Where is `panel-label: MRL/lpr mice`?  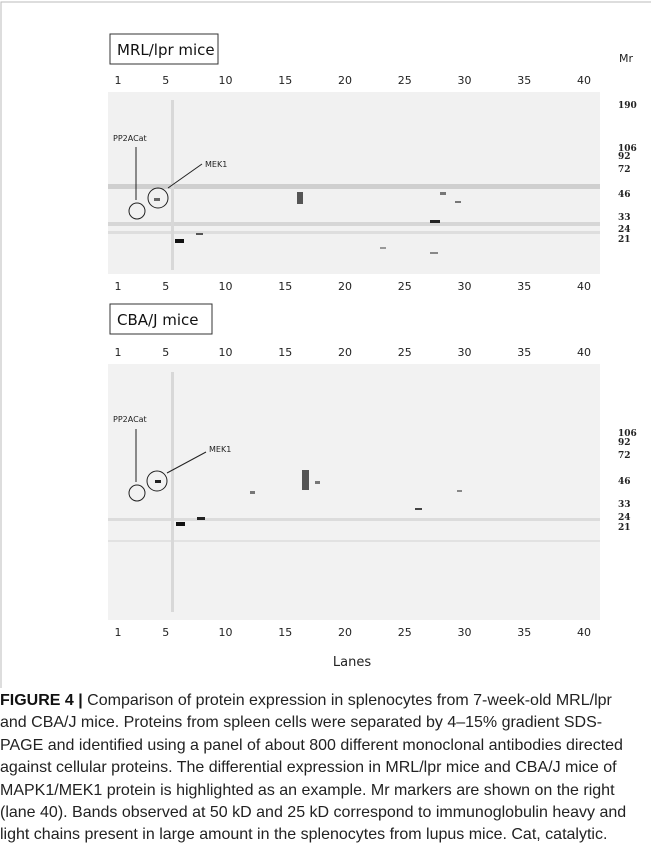 panel-label: MRL/lpr mice is located at coordinates (166, 50).